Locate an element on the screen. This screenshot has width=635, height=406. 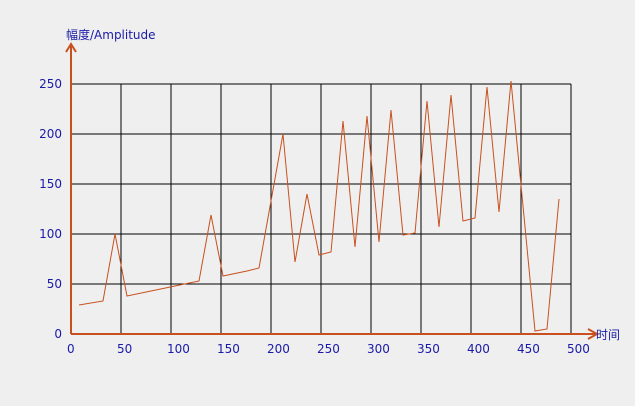
y-axis-arrow-icon is located at coordinates (71, 47).